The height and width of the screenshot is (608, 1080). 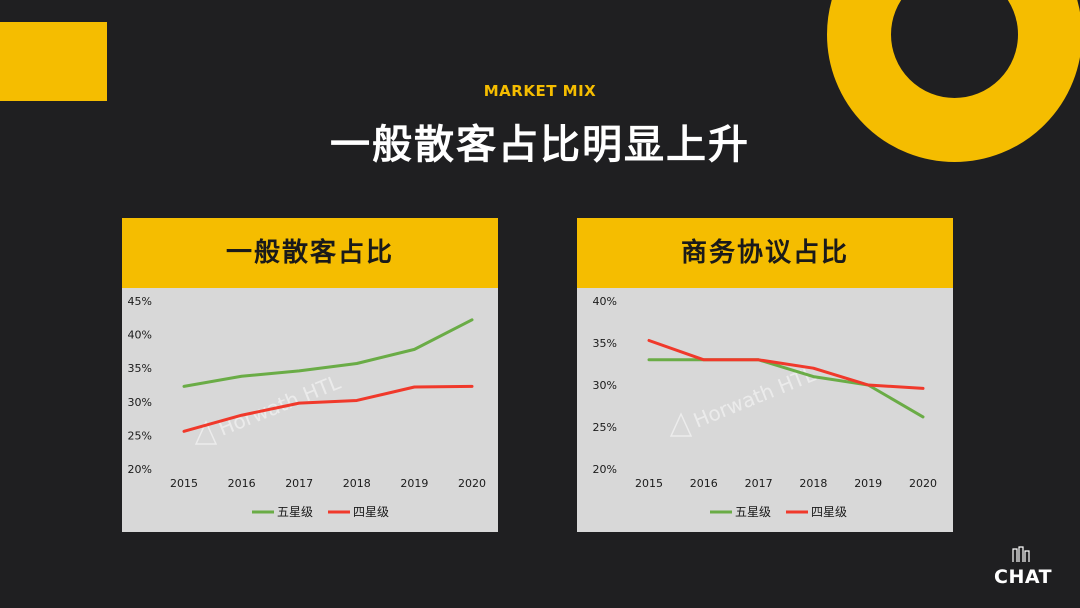 I want to click on chart-panel-title: 一般散客占比, so click(x=310, y=253).